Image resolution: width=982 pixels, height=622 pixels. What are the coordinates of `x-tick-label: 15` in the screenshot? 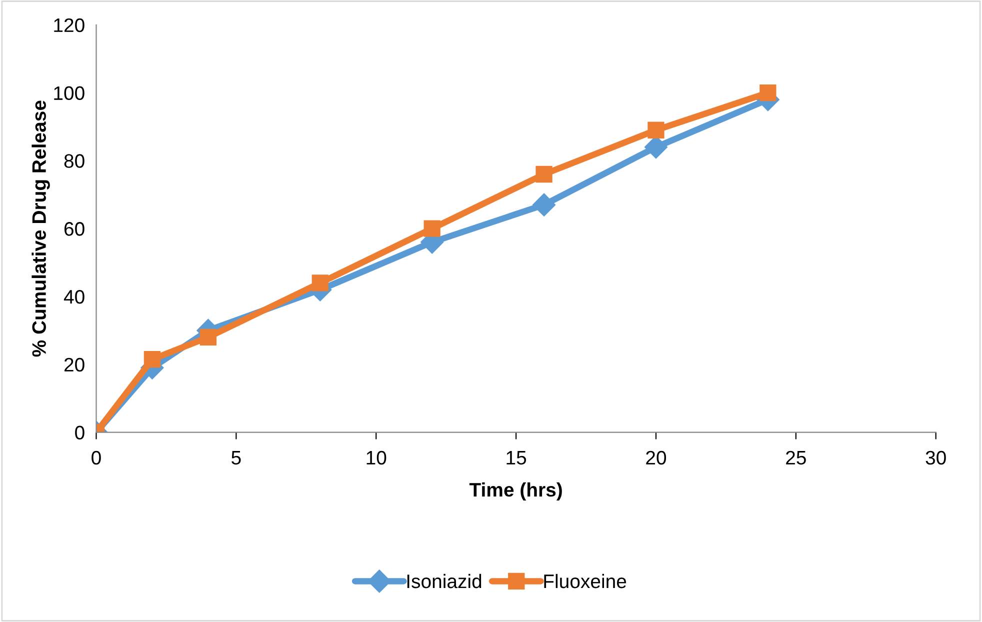 It's located at (516, 458).